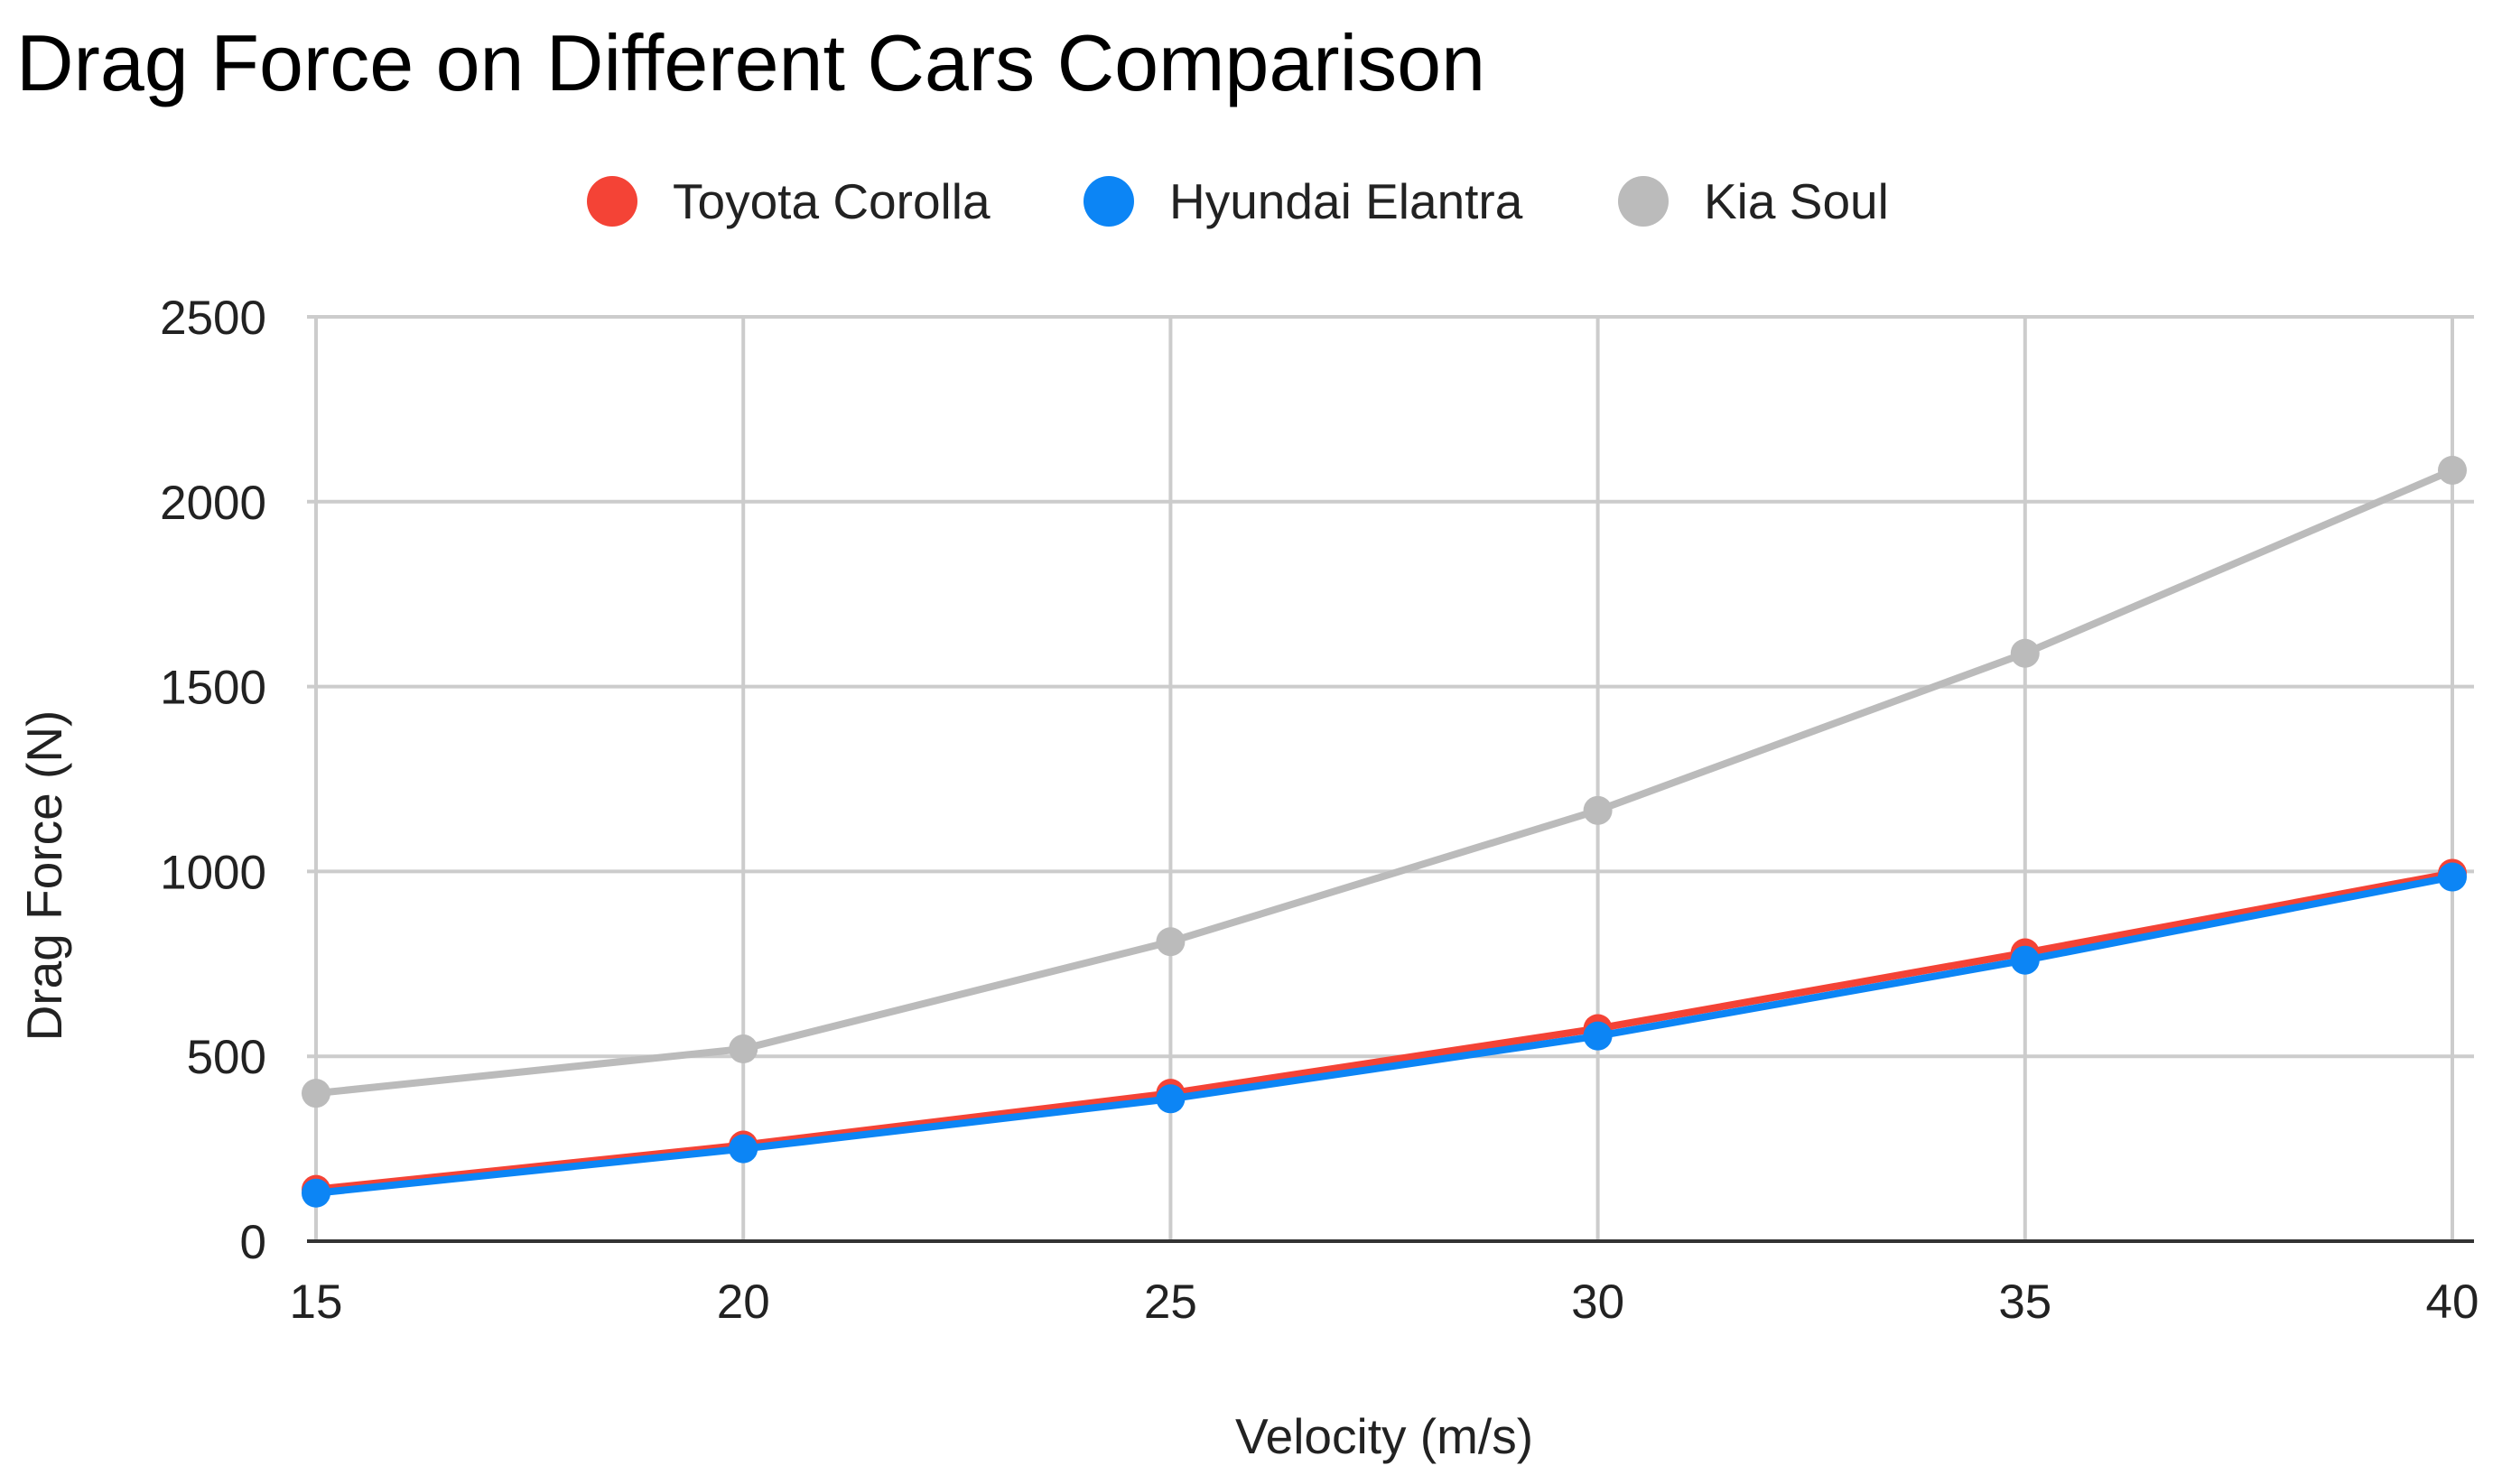  Describe the element at coordinates (2452, 1302) in the screenshot. I see `x-tick-label: 40` at that location.